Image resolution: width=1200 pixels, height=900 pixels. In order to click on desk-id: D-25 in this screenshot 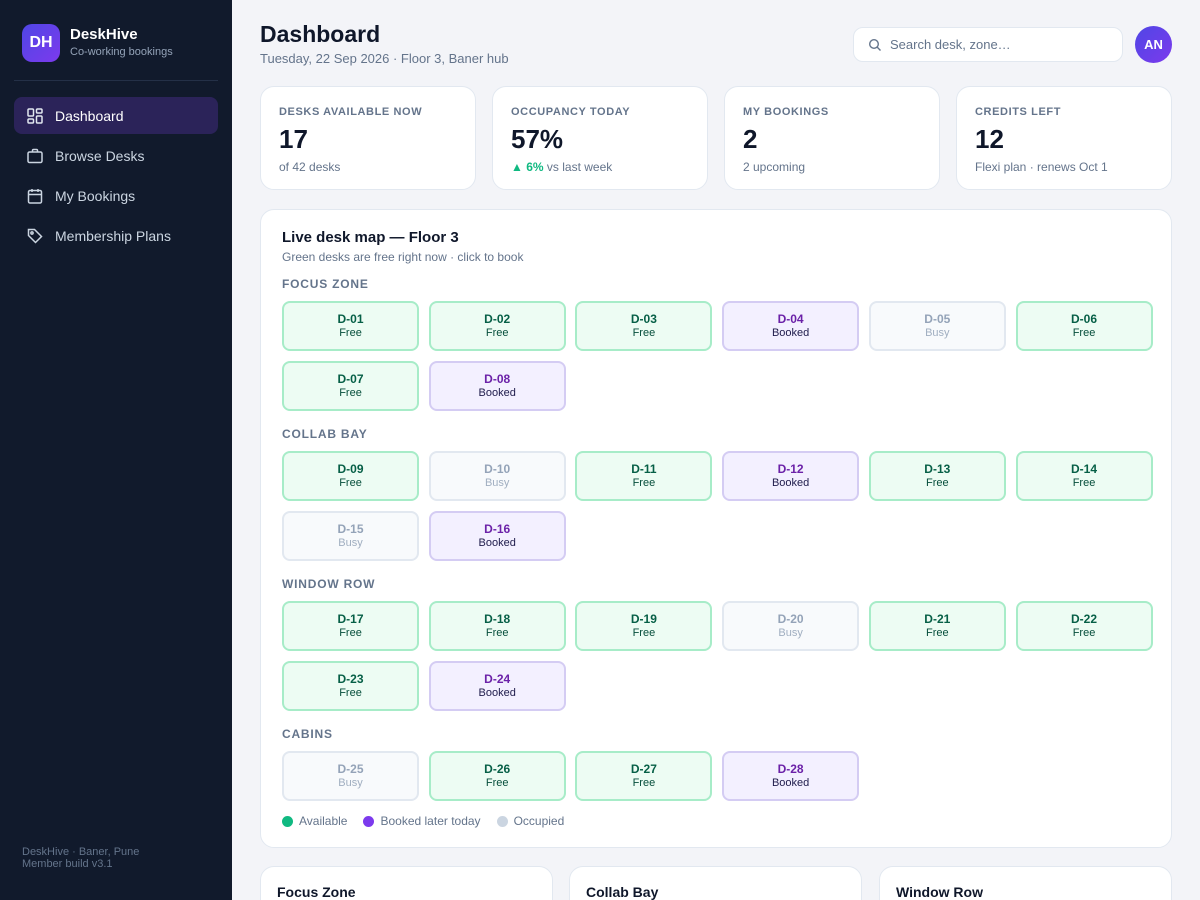, I will do `click(350, 769)`.